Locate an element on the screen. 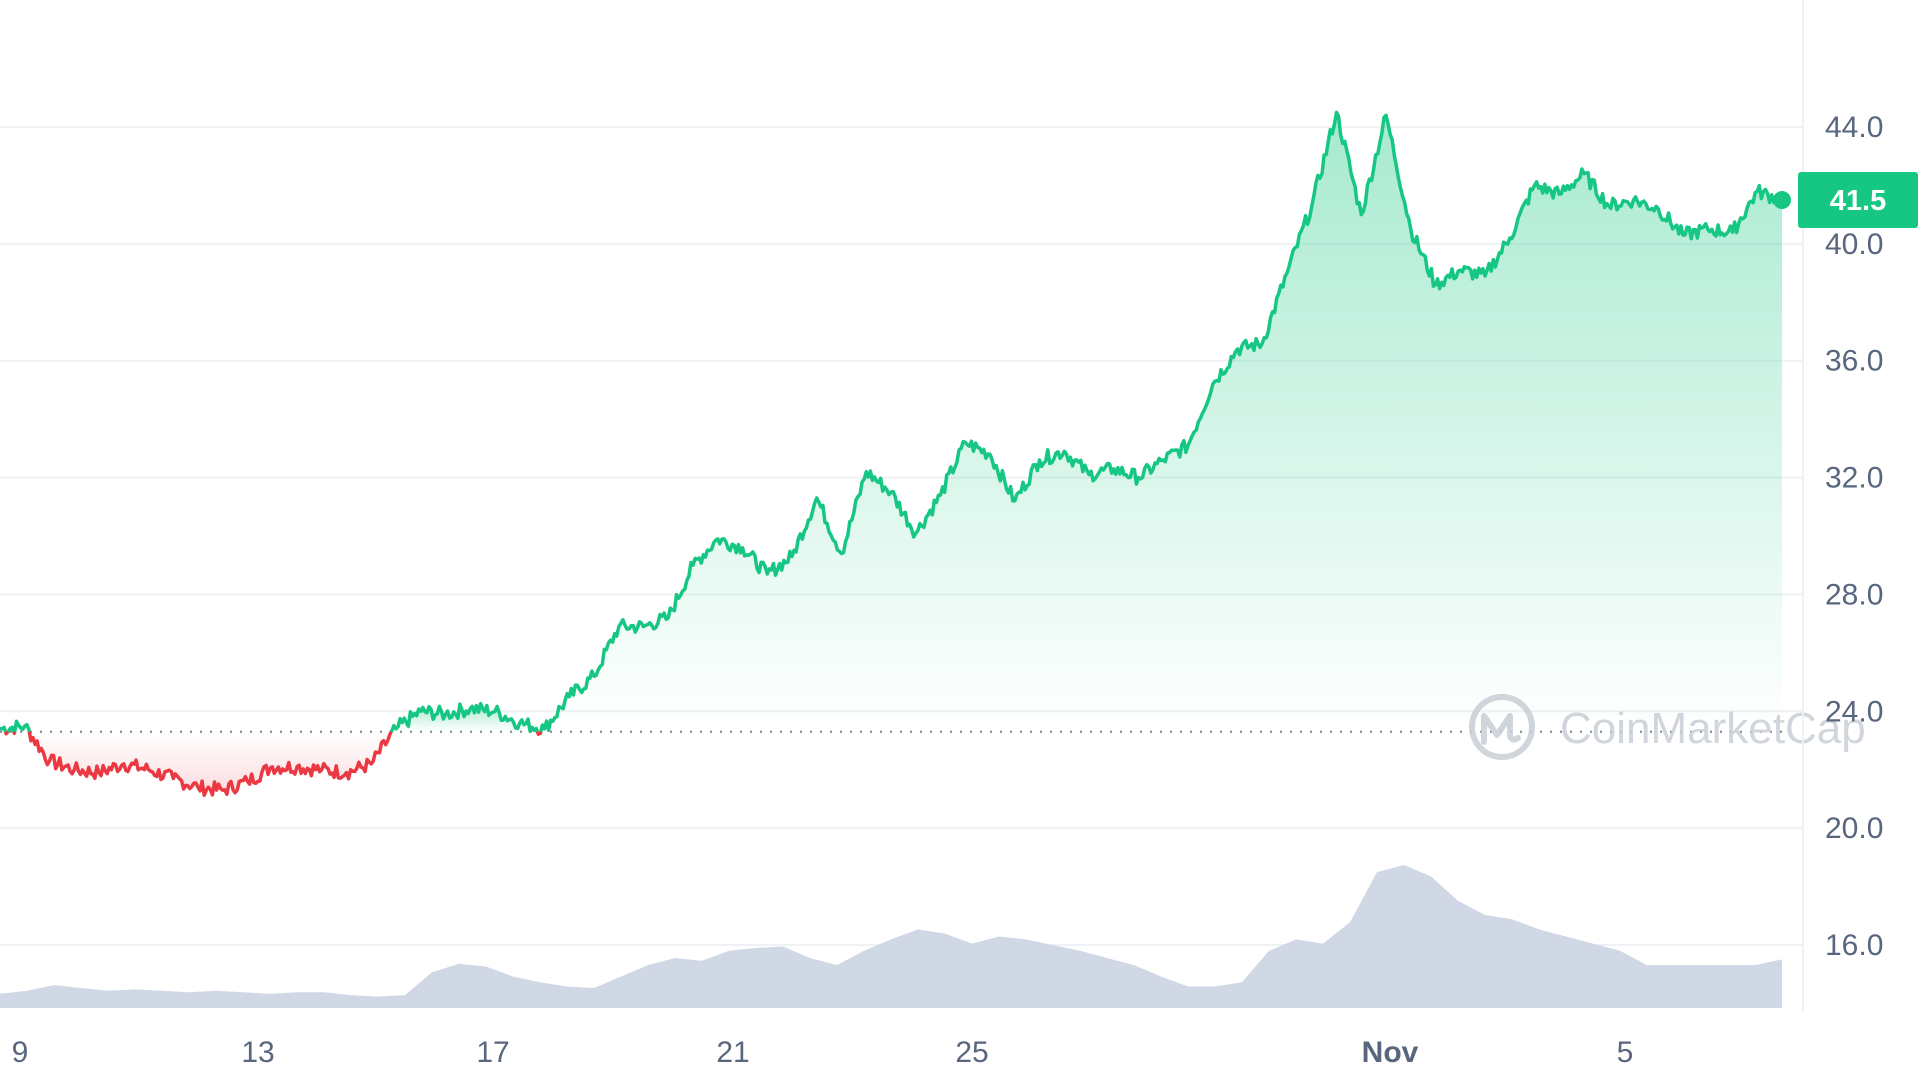 This screenshot has height=1080, width=1920. y-axis: 44.0 40.0 36.0 32.0 28.0 24.0 20.0 16.0 is located at coordinates (1854, 536).